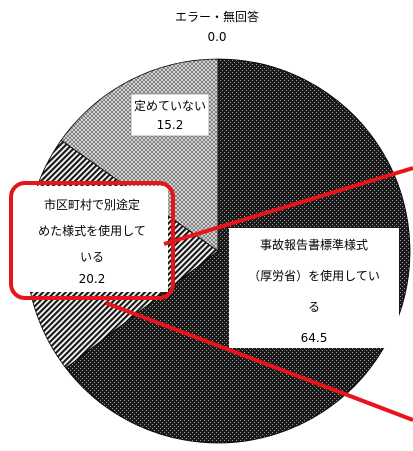 This screenshot has width=413, height=451. I want to click on label-municipal-line-3: いる, so click(92, 257).